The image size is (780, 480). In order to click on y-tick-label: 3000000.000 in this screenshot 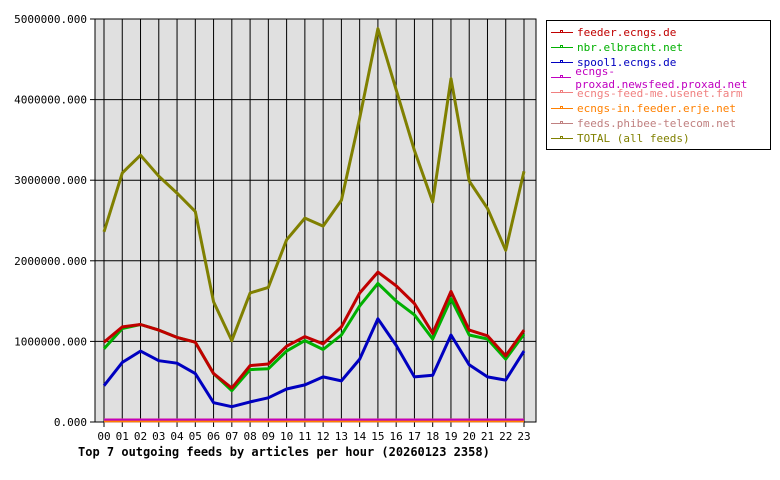, I will do `click(50, 180)`.